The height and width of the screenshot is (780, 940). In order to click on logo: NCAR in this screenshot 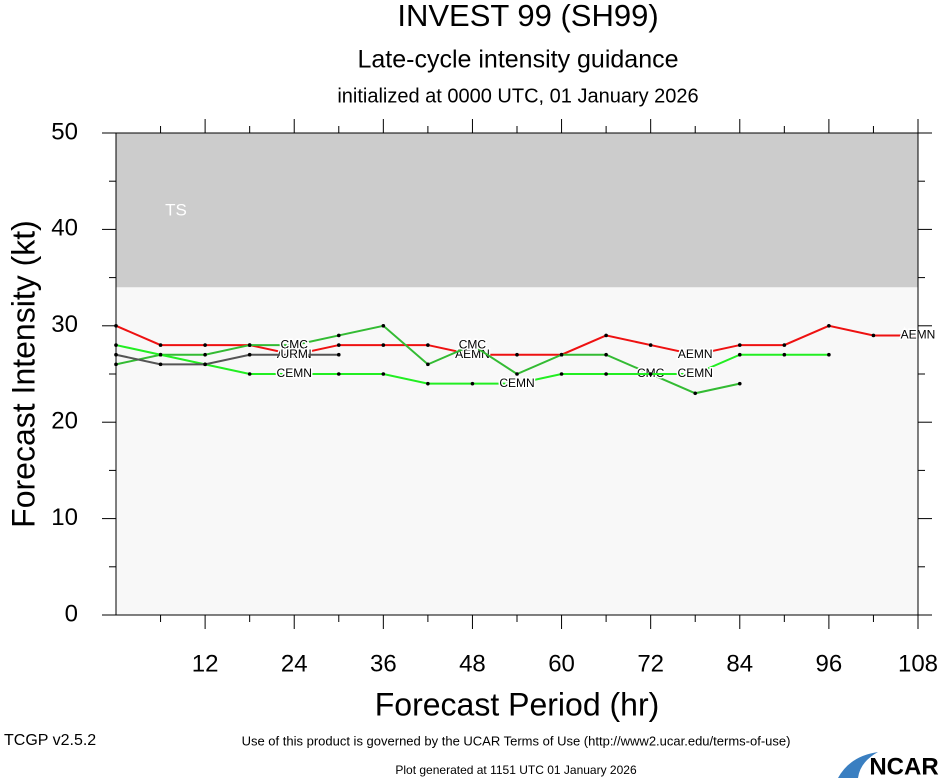, I will do `click(903, 766)`.